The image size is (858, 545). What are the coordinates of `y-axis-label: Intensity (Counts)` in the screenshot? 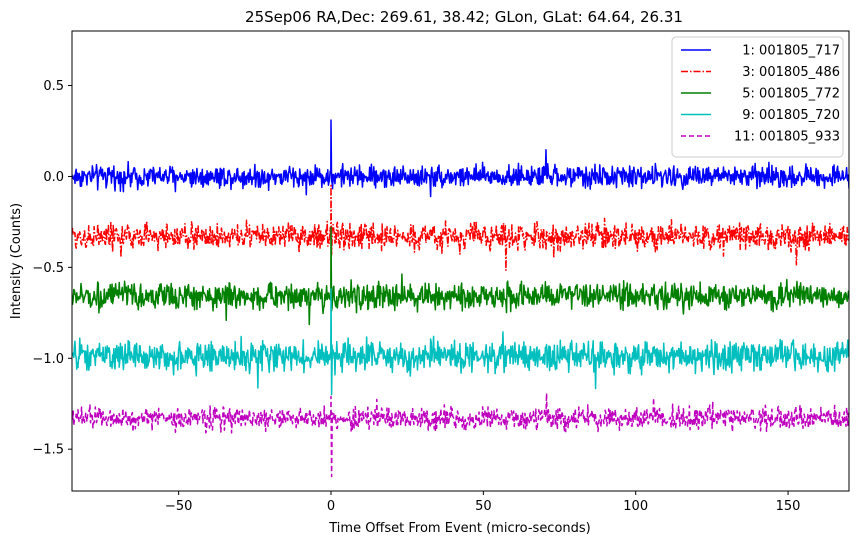 It's located at (16, 261).